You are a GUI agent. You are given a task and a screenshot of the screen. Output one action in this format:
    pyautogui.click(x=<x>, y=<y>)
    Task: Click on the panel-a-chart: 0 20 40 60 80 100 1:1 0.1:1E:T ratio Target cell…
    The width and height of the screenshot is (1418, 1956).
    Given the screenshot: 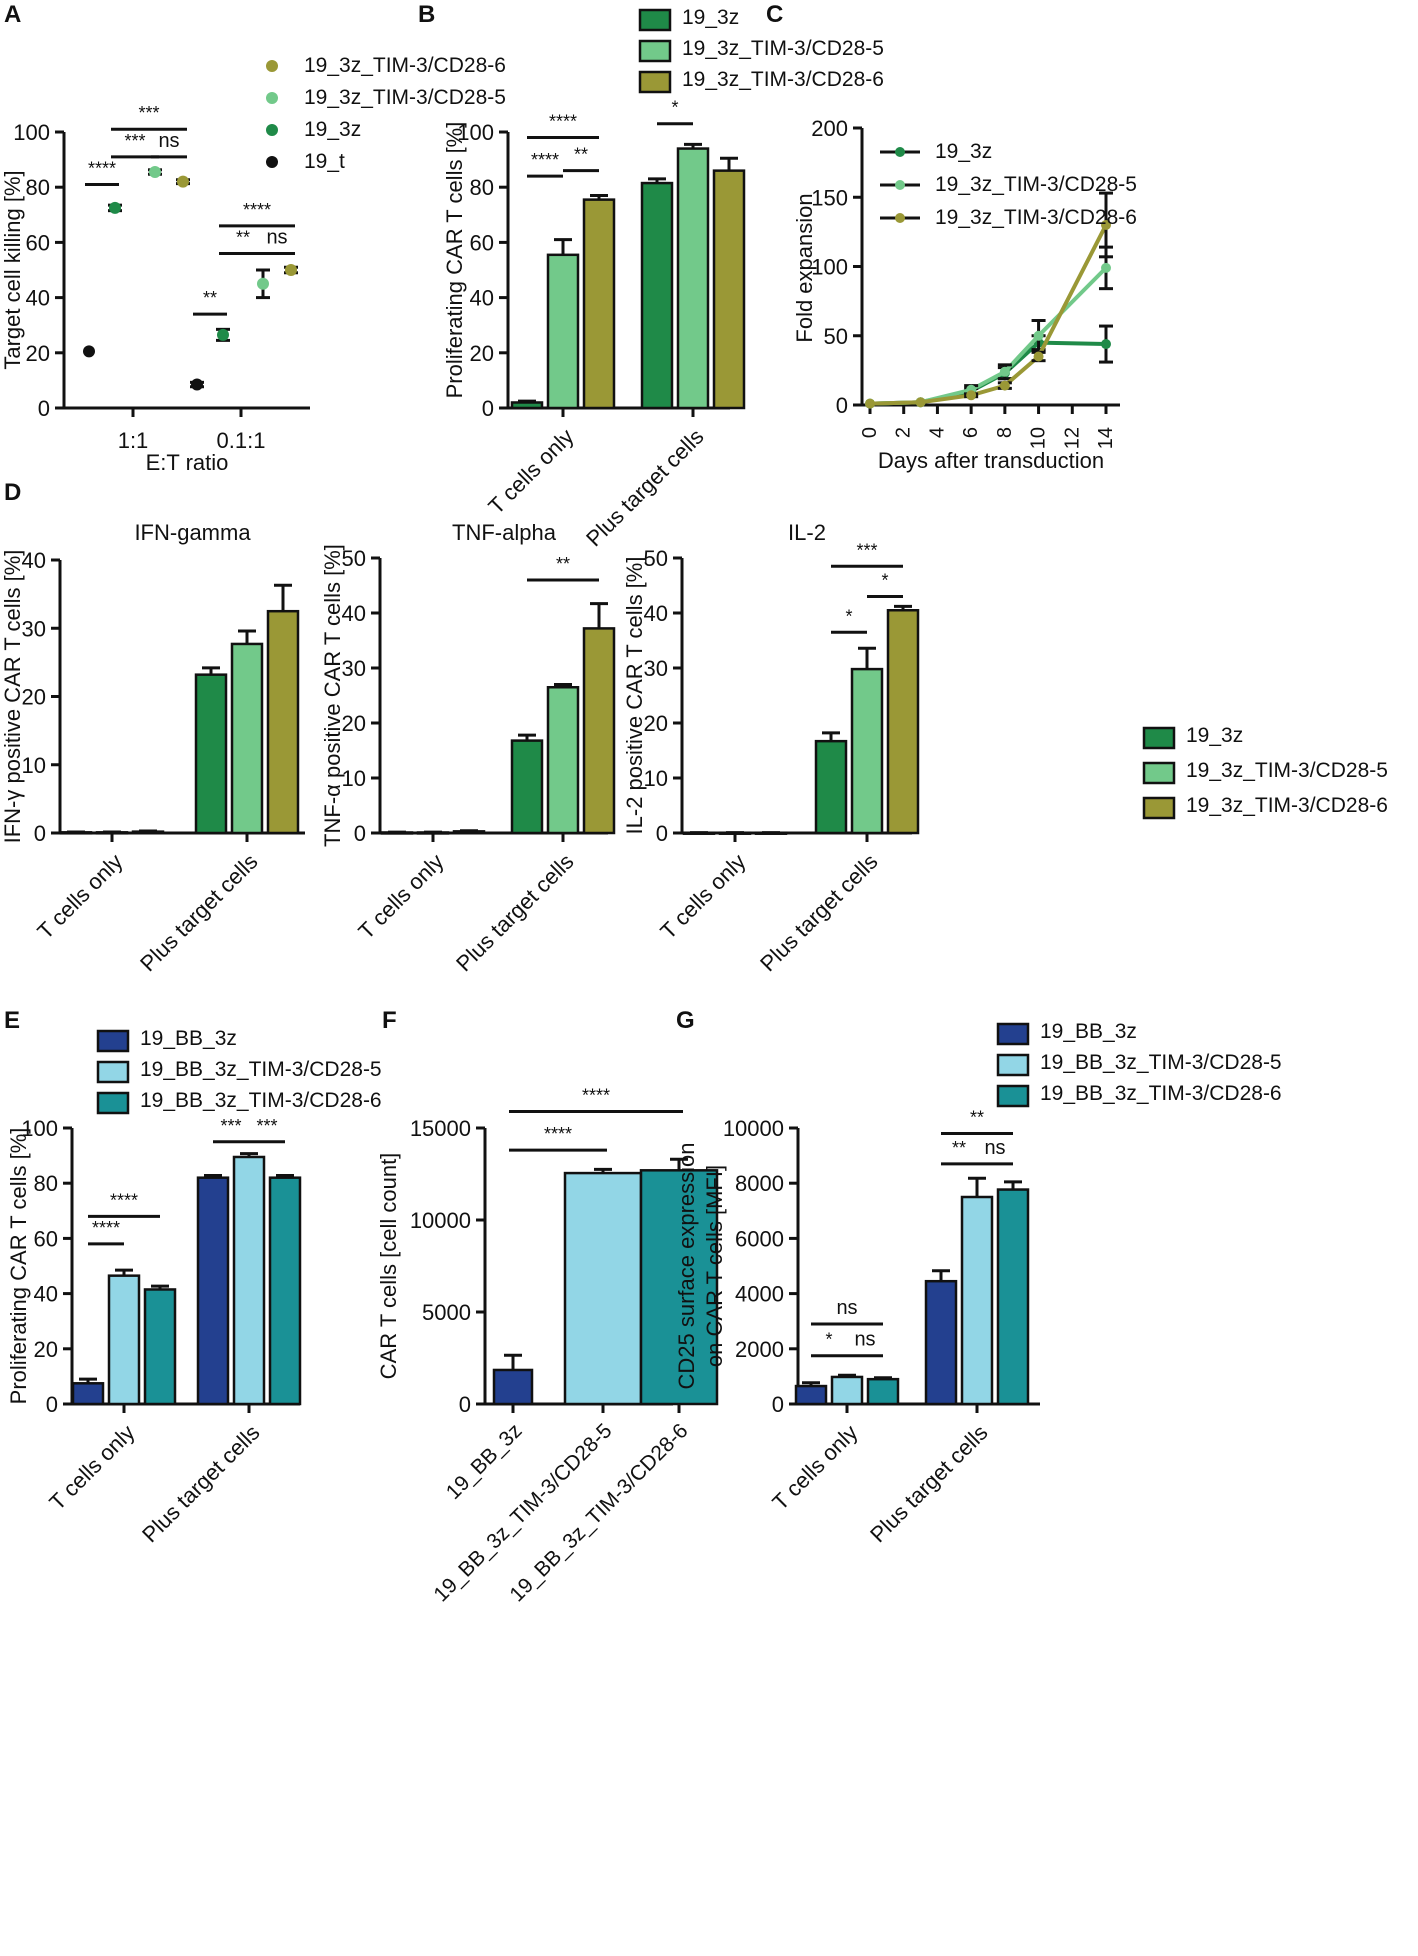 What is the action you would take?
    pyautogui.click(x=253, y=264)
    